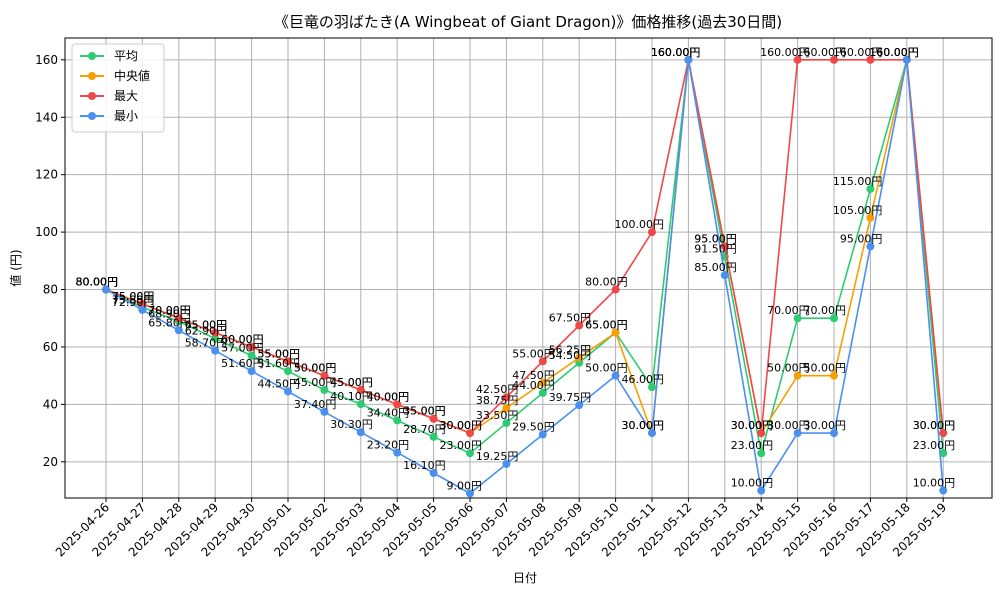 Image resolution: width=1000 pixels, height=600 pixels. Describe the element at coordinates (934, 445) in the screenshot. I see `data-label-mean-23: 23.00円` at that location.